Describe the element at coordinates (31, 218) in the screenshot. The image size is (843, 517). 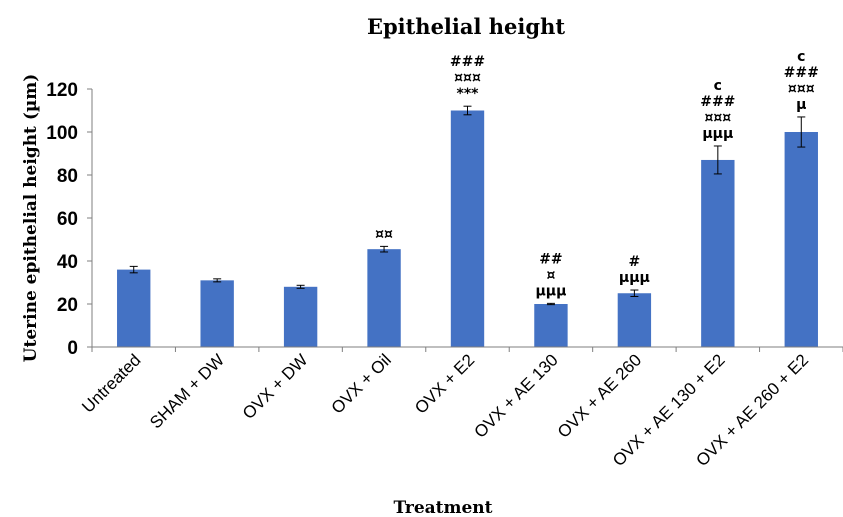
I see `y-axis-title: Uterine epithelial height (µm)` at that location.